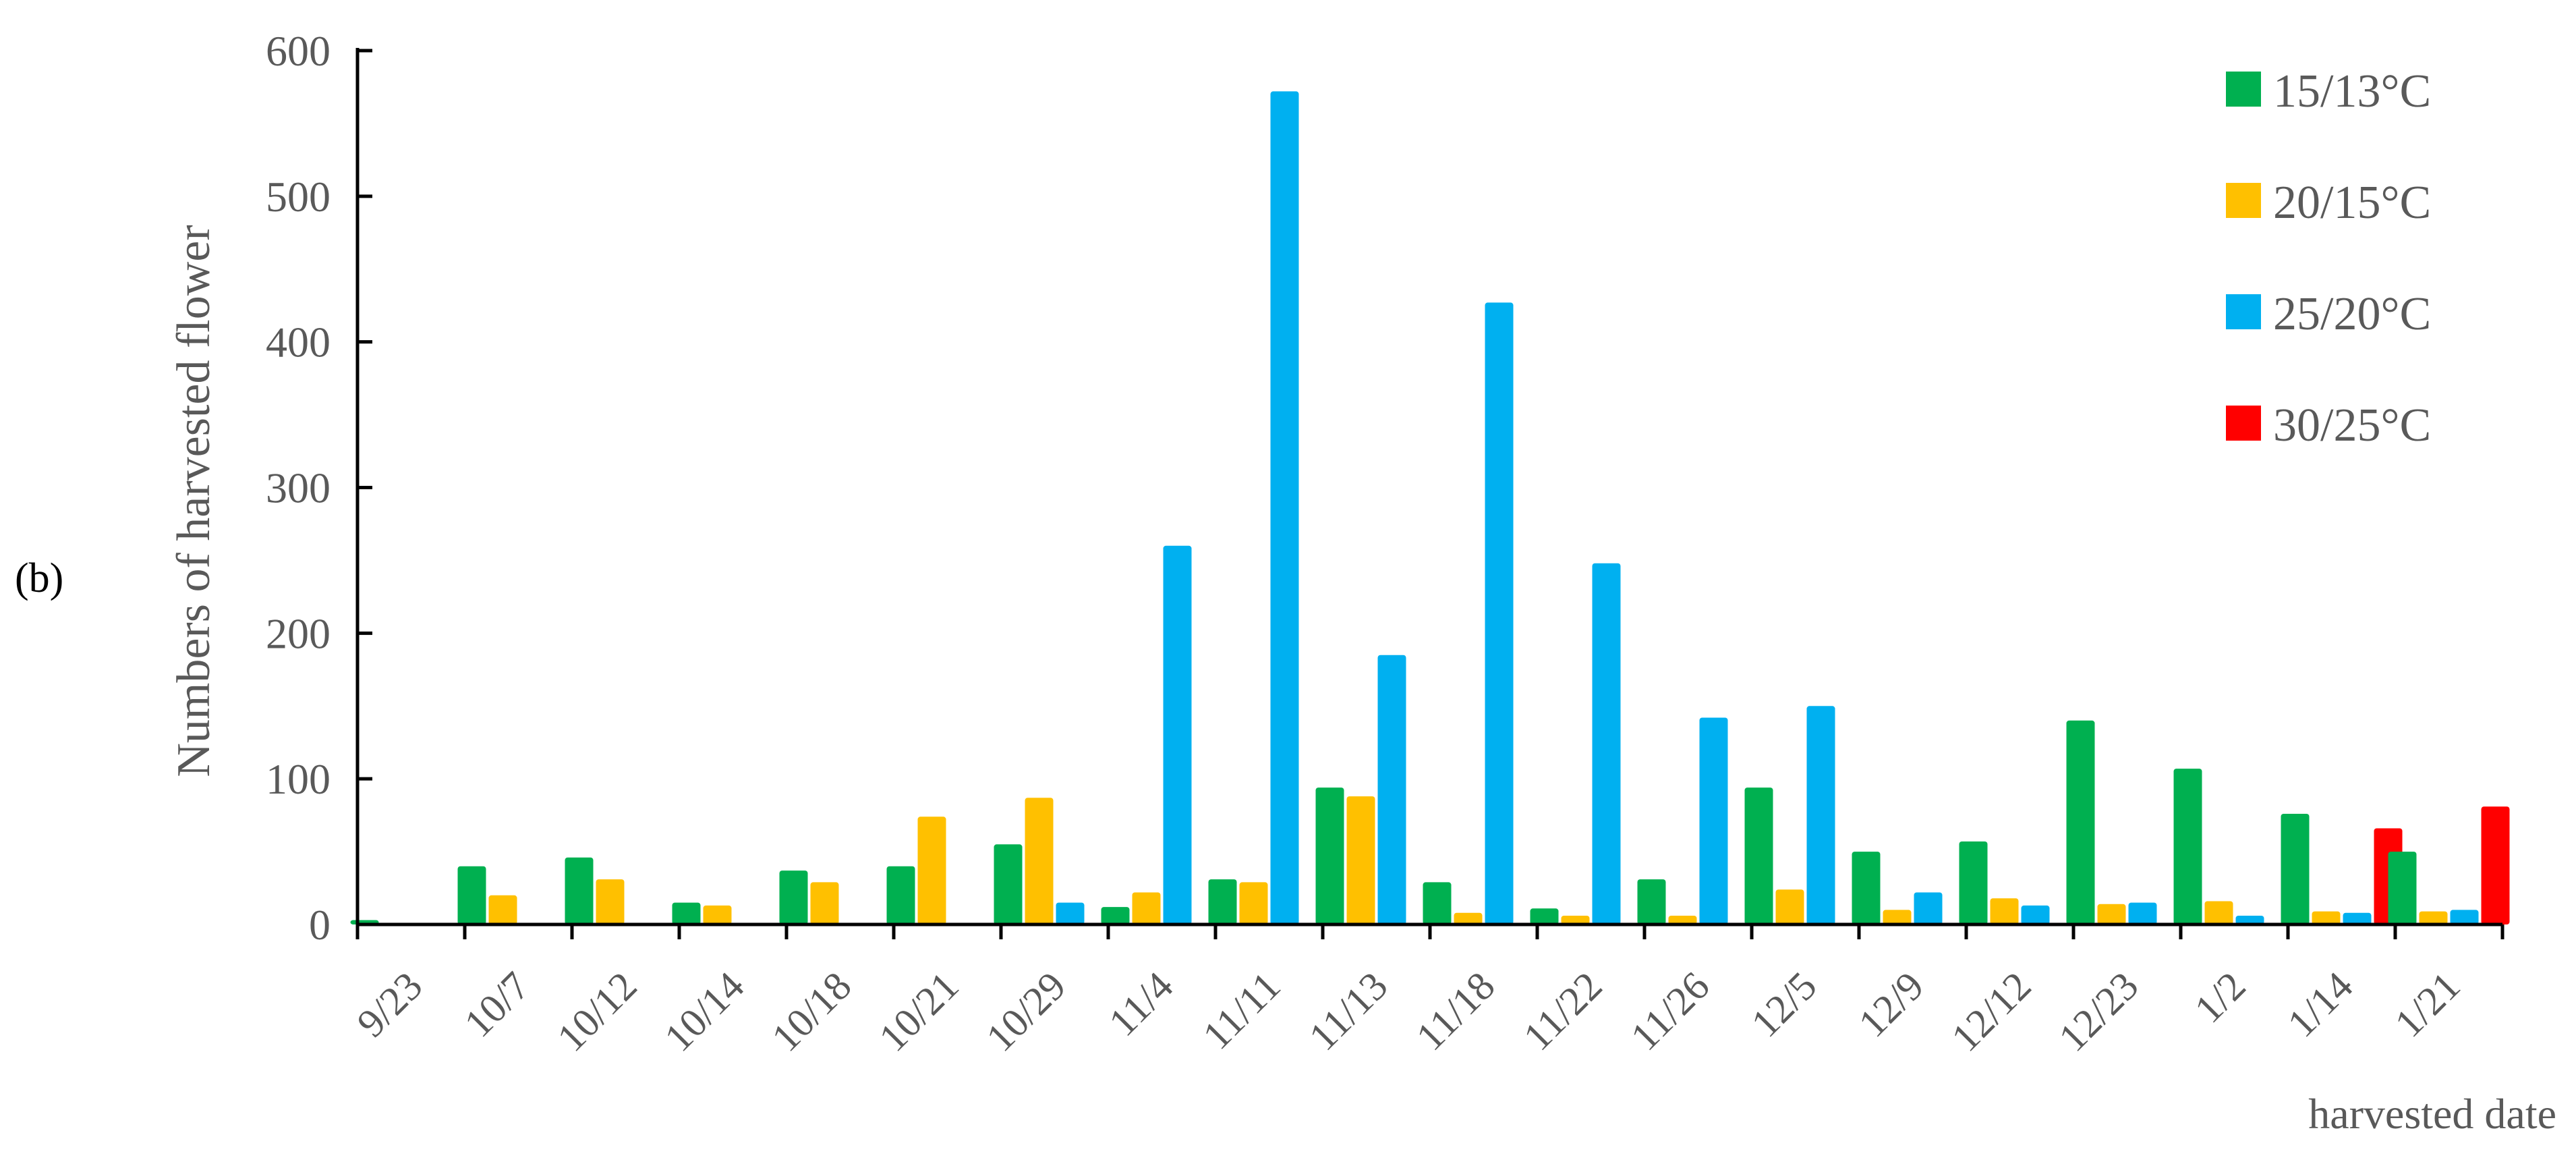 This screenshot has width=2576, height=1162. What do you see at coordinates (497, 1005) in the screenshot?
I see `x-tick-label: 10/7` at bounding box center [497, 1005].